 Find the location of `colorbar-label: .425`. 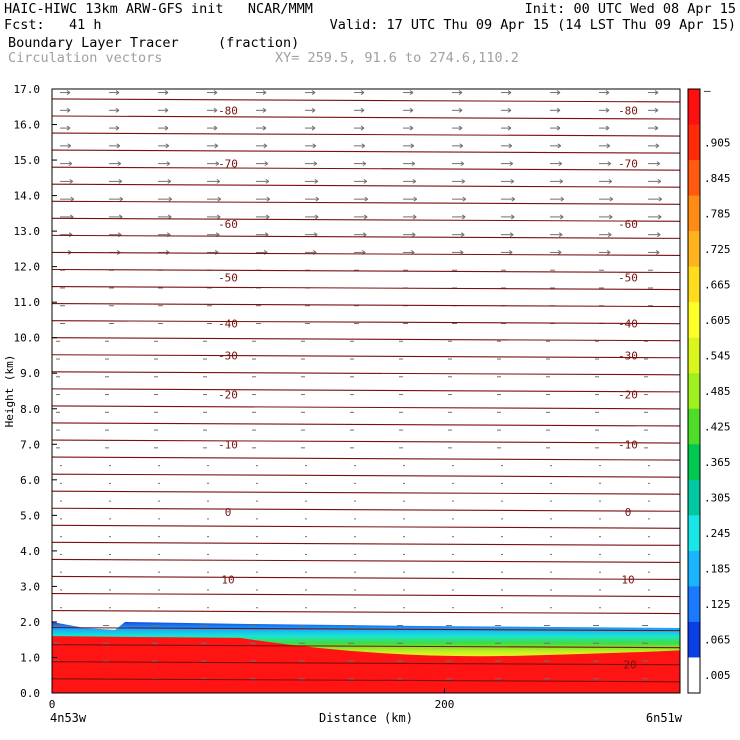

colorbar-label: .425 is located at coordinates (717, 427).